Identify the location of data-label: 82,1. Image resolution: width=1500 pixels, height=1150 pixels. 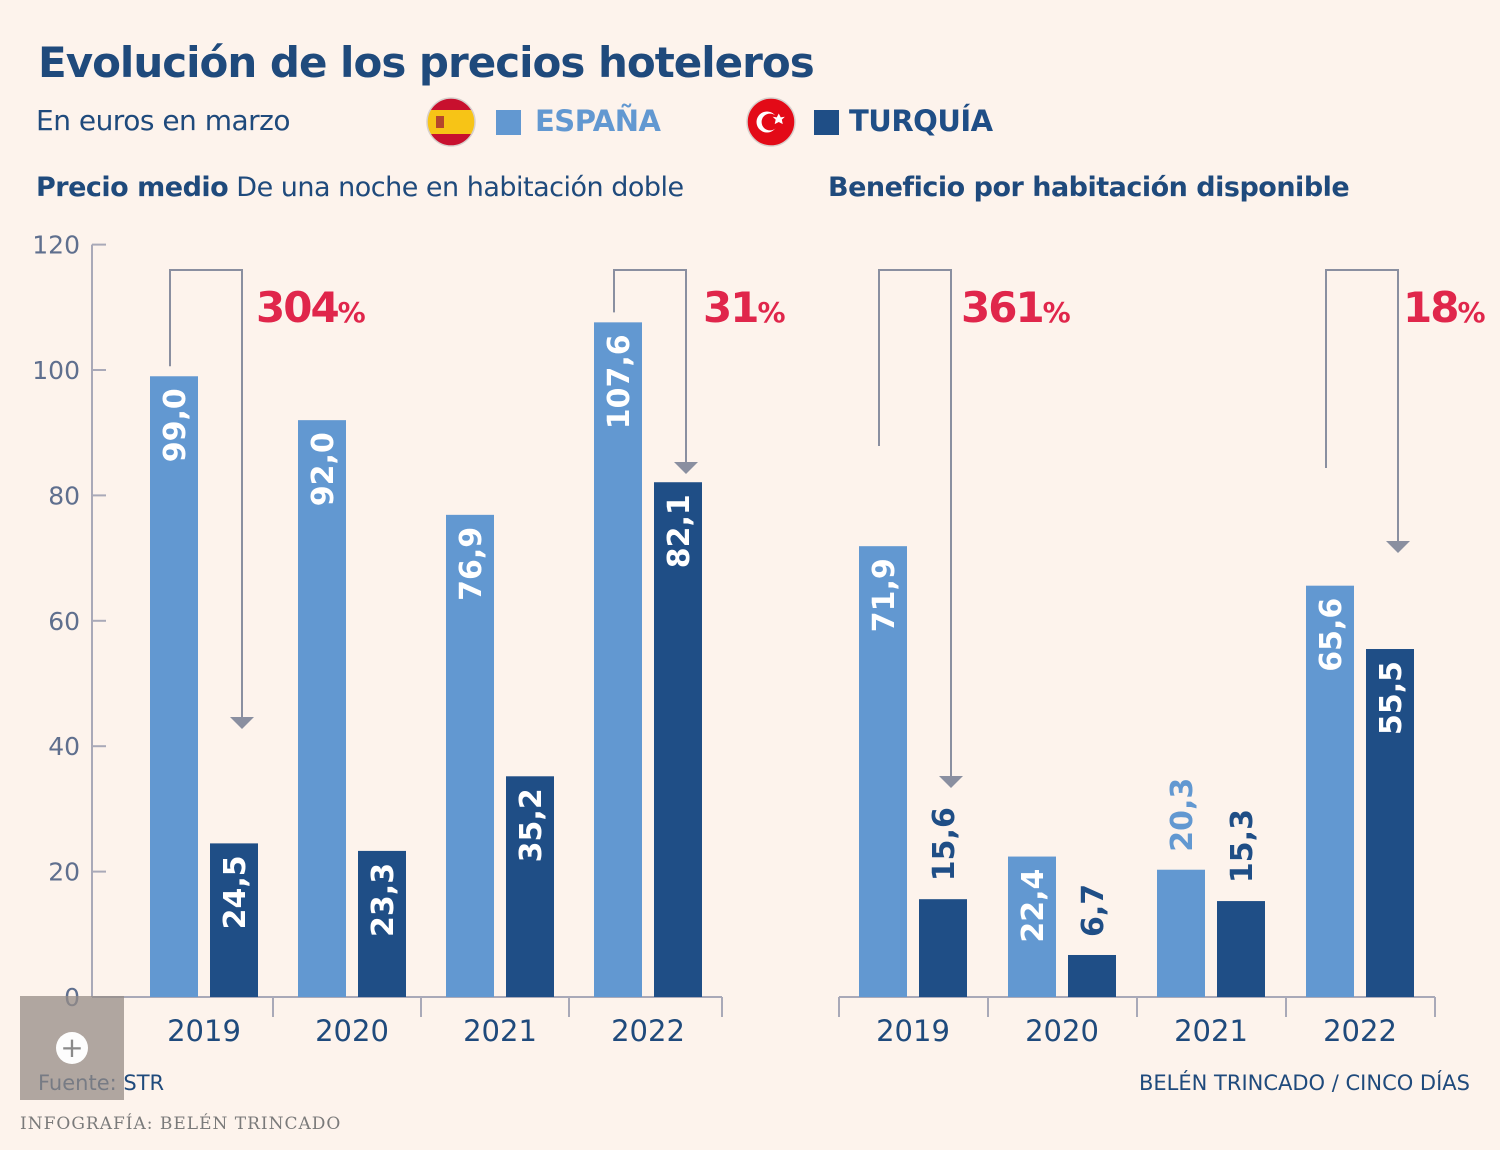
(679, 531).